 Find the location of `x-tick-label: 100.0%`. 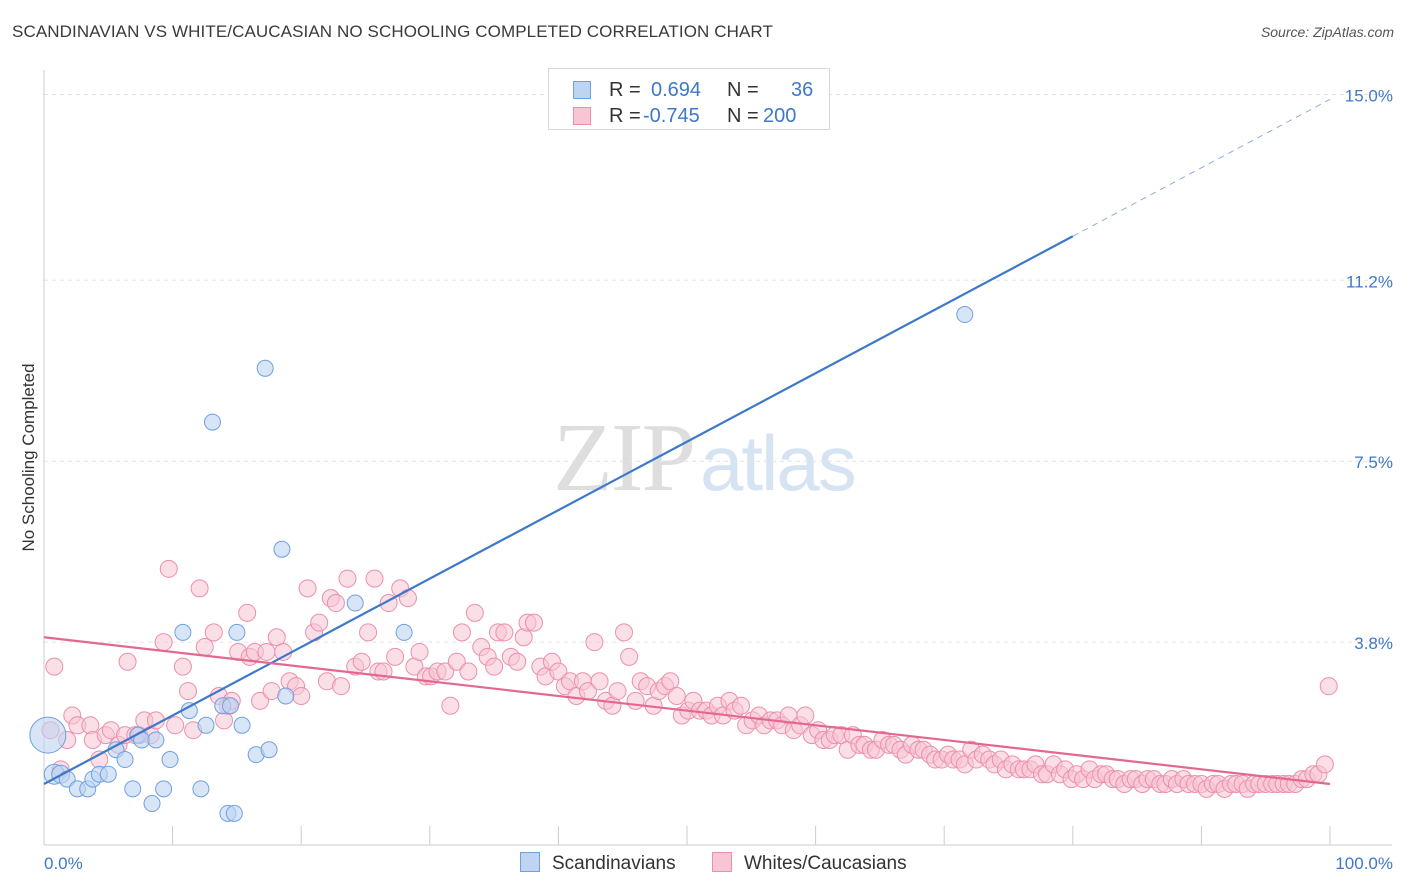

x-tick-label: 100.0% is located at coordinates (1364, 863).